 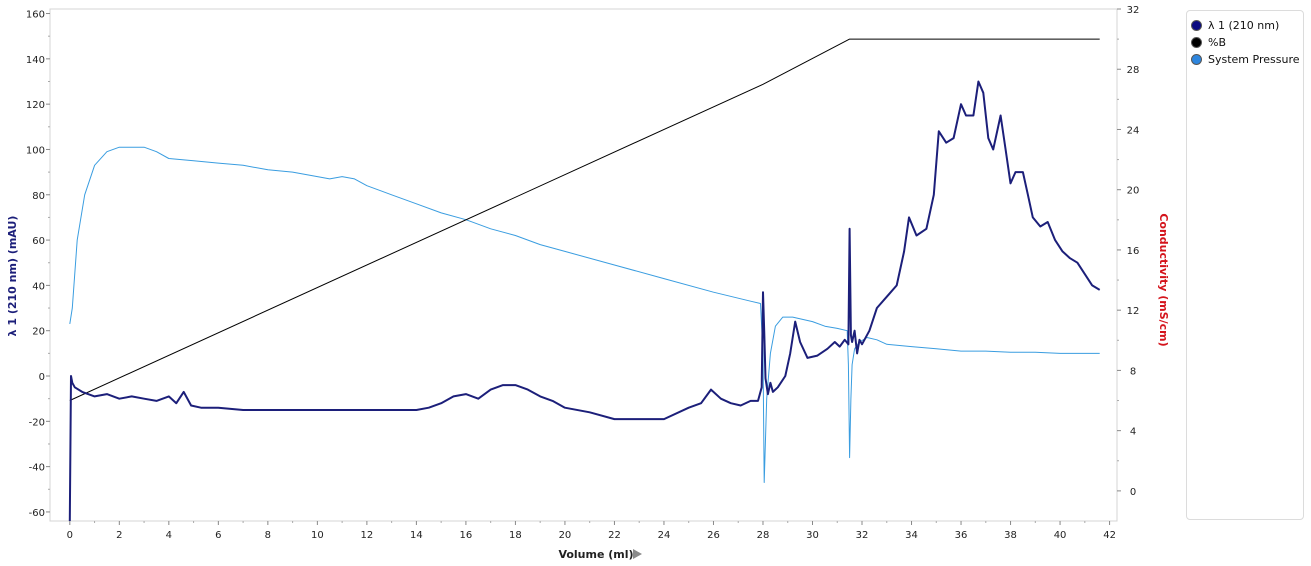 What do you see at coordinates (812, 535) in the screenshot?
I see `x-tick-label: 30` at bounding box center [812, 535].